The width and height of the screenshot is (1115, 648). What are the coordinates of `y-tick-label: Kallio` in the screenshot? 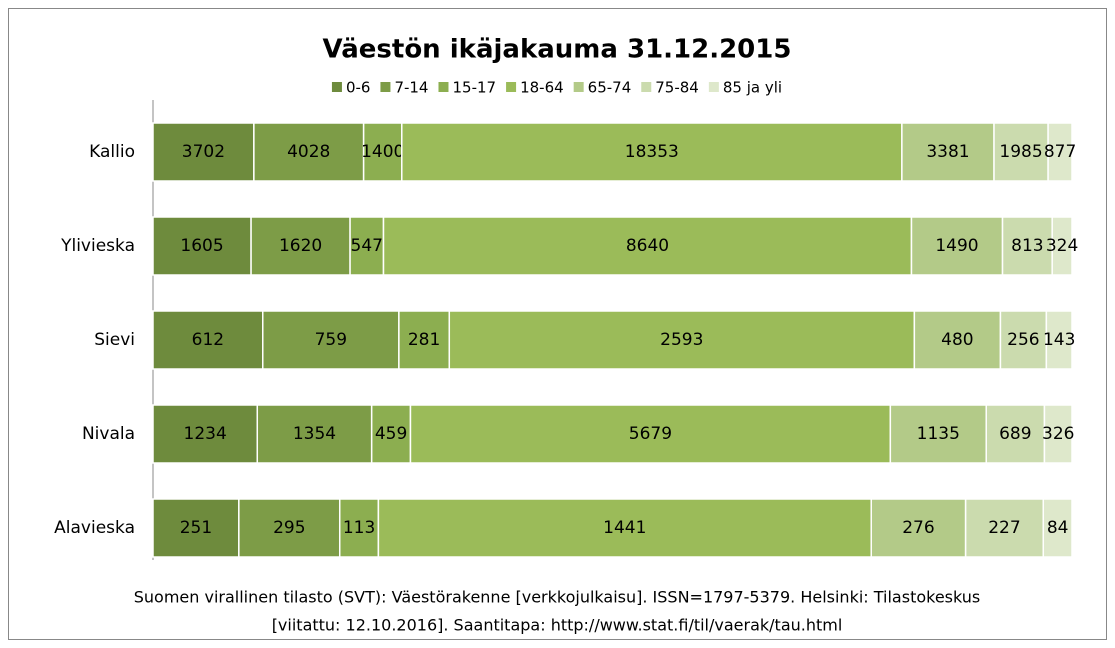 It's located at (112, 152).